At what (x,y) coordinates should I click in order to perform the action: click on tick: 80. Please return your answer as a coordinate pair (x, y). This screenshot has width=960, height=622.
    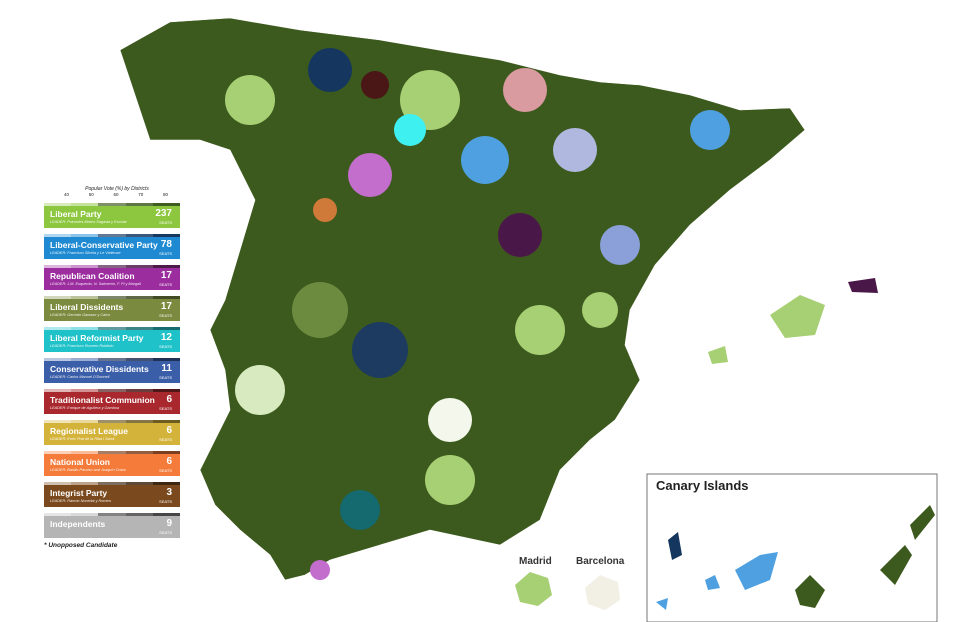
    Looking at the image, I should click on (165, 194).